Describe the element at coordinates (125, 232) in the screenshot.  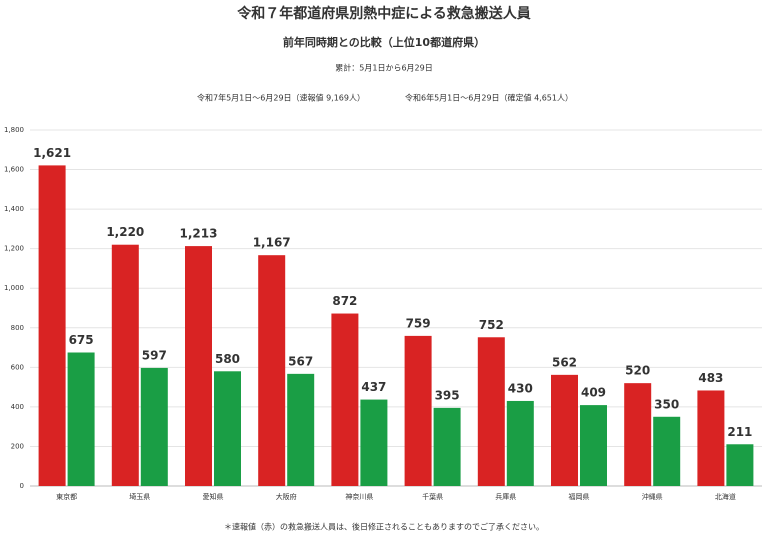
I see `value-label: 1,220` at that location.